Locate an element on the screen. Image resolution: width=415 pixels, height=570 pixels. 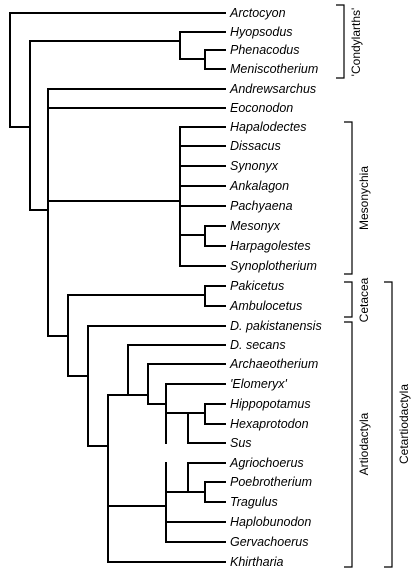
taxon-label-pachyaena: Pachyaena is located at coordinates (261, 206).